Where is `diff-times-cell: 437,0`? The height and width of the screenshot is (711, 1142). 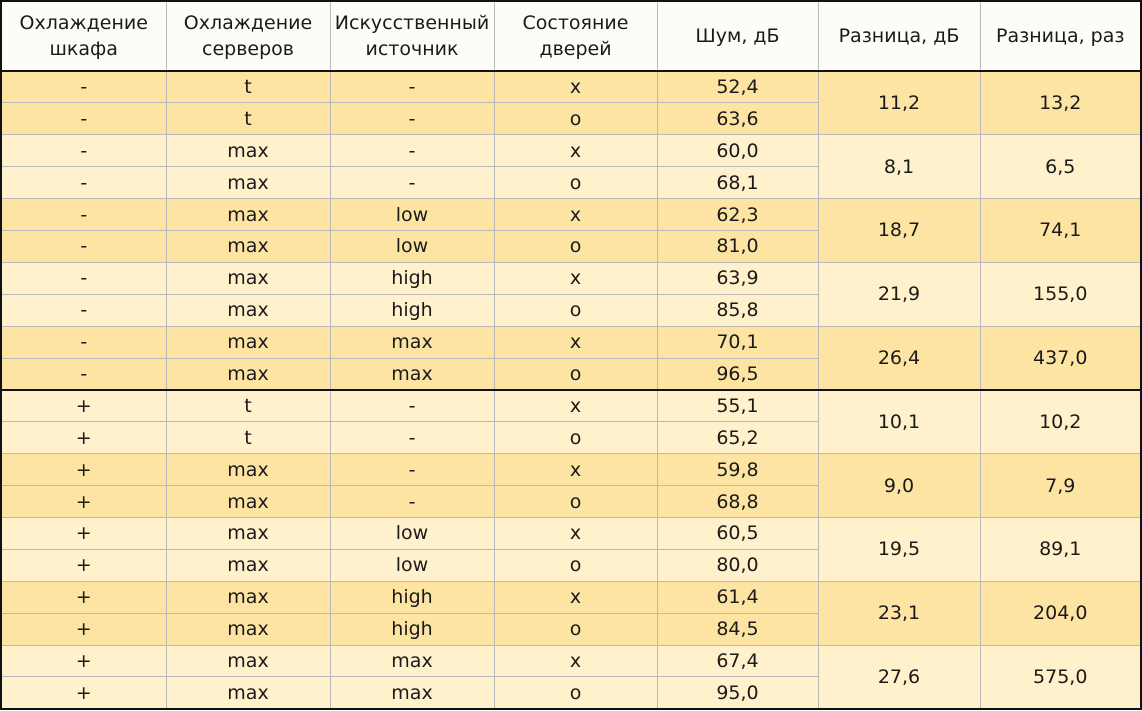
diff-times-cell: 437,0 is located at coordinates (1060, 358).